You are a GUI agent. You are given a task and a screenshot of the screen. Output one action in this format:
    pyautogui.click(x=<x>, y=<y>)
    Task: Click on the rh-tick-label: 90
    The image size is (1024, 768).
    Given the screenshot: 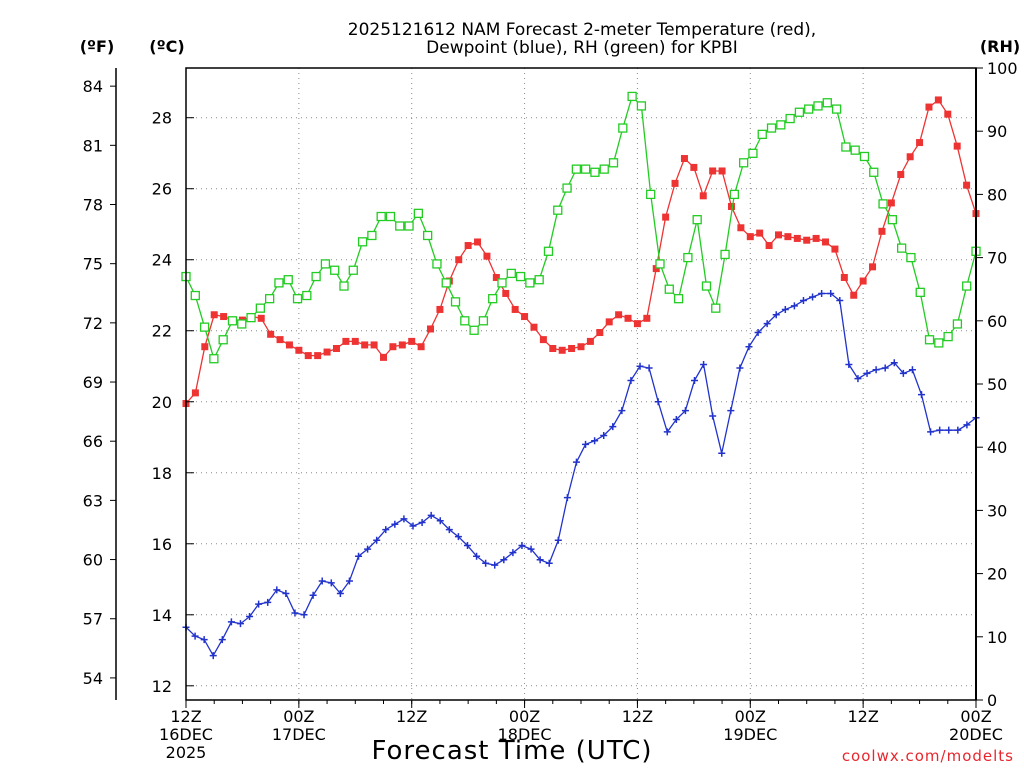 What is the action you would take?
    pyautogui.click(x=997, y=131)
    